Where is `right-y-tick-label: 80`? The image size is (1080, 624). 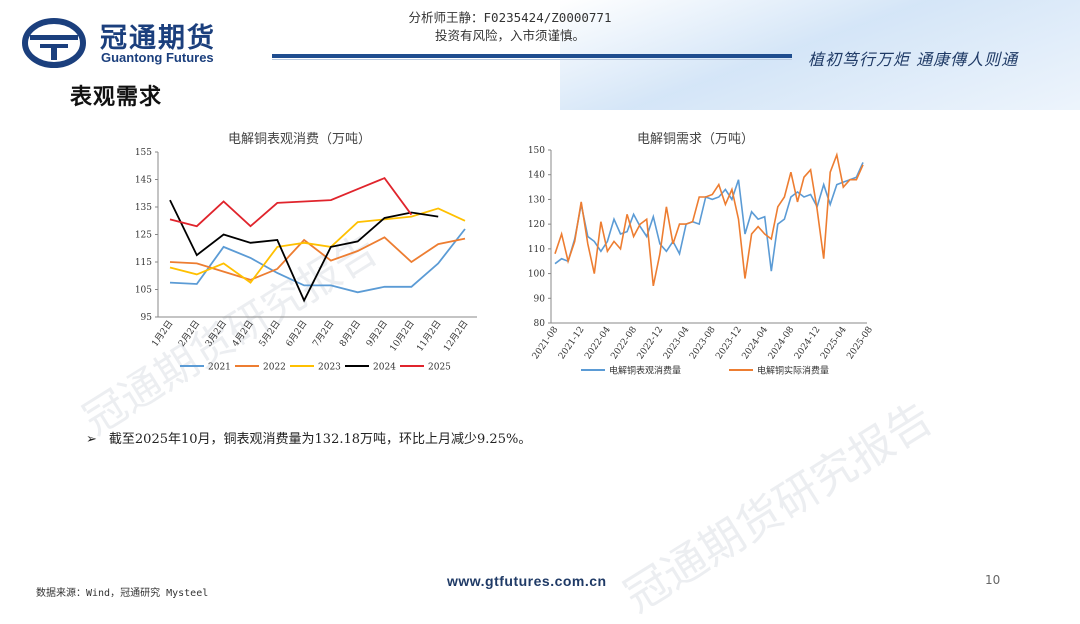 right-y-tick-label: 80 is located at coordinates (540, 324).